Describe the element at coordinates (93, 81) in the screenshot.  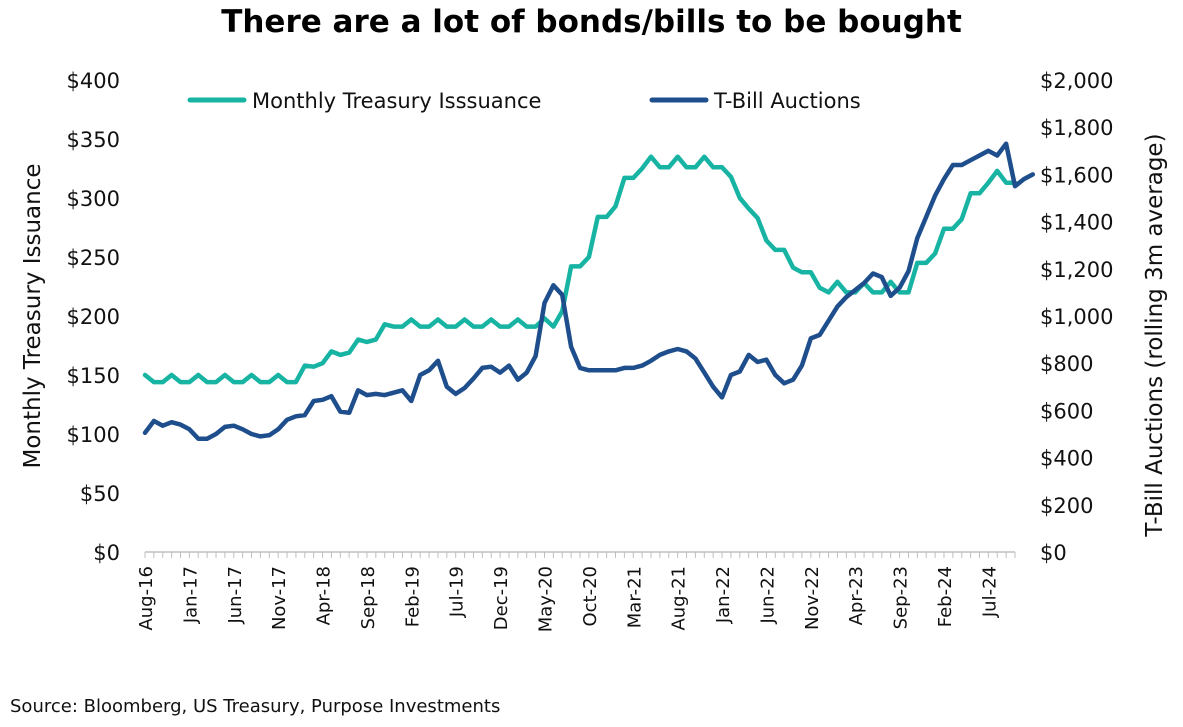
I see `left-tick-label: $400` at that location.